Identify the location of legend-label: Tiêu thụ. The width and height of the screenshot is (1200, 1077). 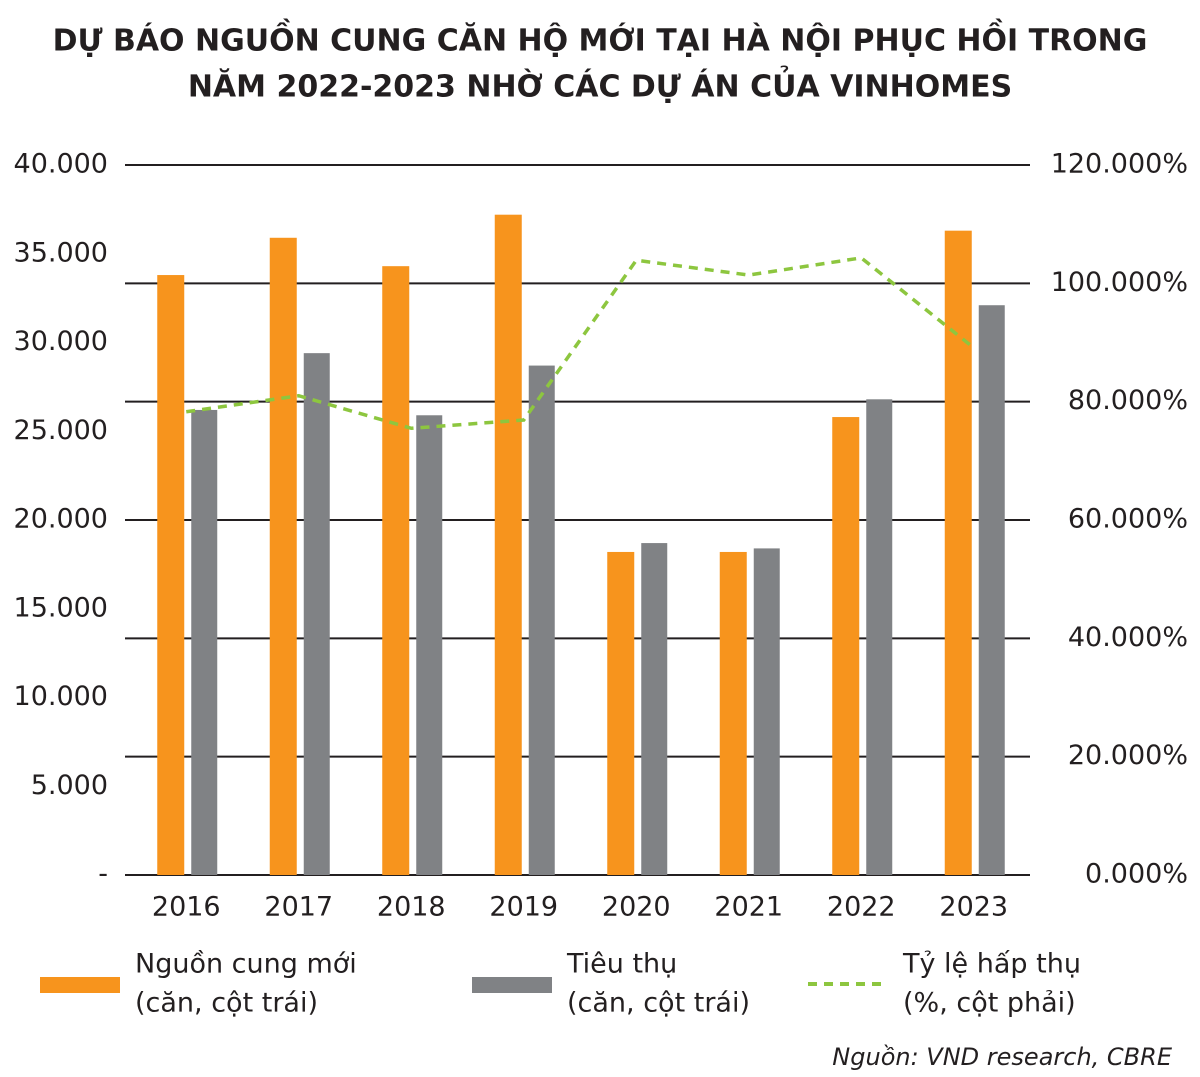
(621, 964).